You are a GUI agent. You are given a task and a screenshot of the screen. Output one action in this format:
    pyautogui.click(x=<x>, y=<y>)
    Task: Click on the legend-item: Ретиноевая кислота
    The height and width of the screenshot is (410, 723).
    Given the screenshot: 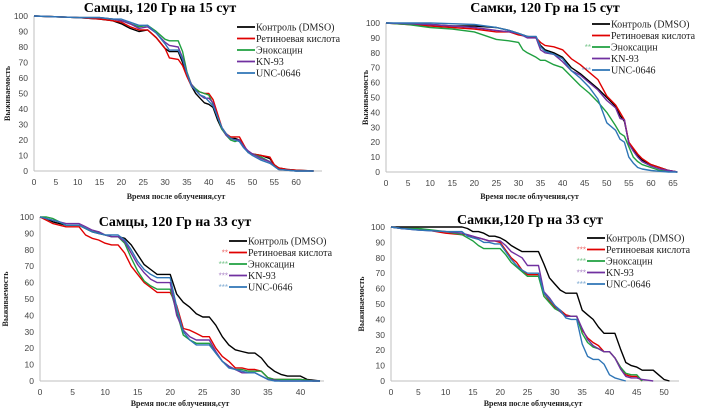 What is the action you would take?
    pyautogui.click(x=289, y=39)
    